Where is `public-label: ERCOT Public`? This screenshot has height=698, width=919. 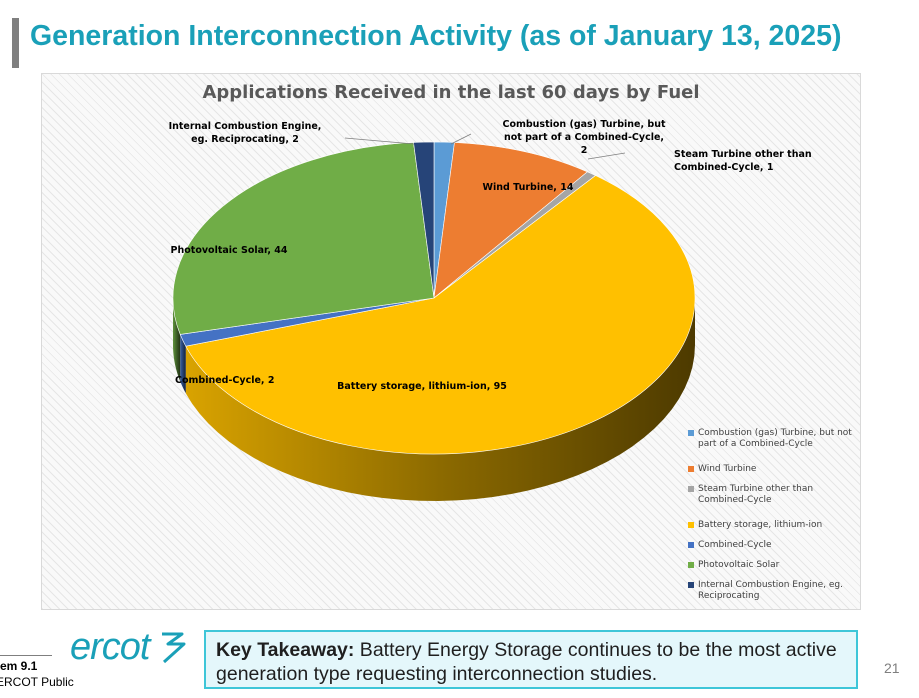
public-label: ERCOT Public is located at coordinates (37, 682).